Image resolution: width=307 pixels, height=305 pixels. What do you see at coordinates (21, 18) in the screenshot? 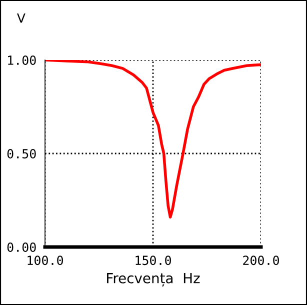
I see `y-axis-title: V` at bounding box center [21, 18].